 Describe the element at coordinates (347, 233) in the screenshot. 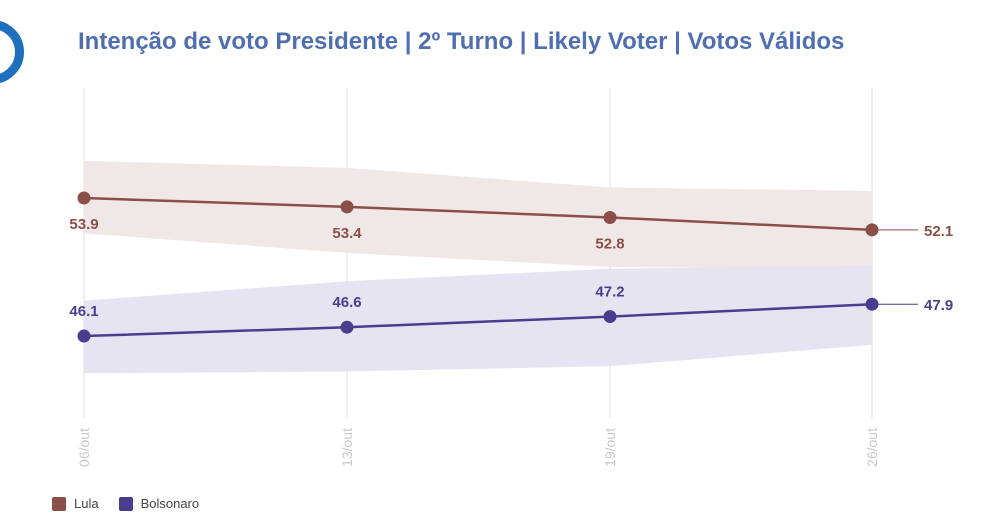

I see `data-label-lula-1: 53.4` at that location.